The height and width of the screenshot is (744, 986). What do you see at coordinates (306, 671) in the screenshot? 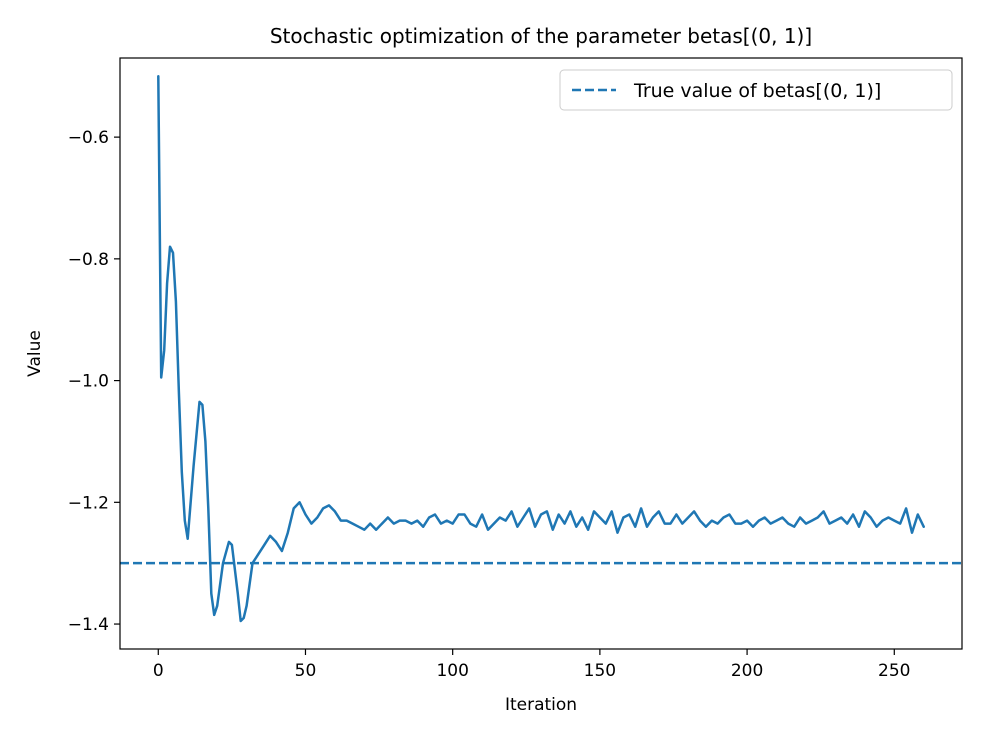
I see `x-tick-label: 50` at bounding box center [306, 671].